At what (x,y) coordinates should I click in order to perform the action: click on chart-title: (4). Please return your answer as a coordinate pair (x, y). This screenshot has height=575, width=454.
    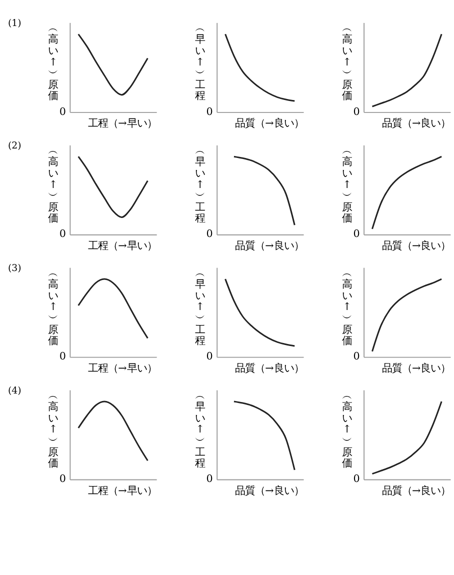
    Looking at the image, I should click on (15, 391).